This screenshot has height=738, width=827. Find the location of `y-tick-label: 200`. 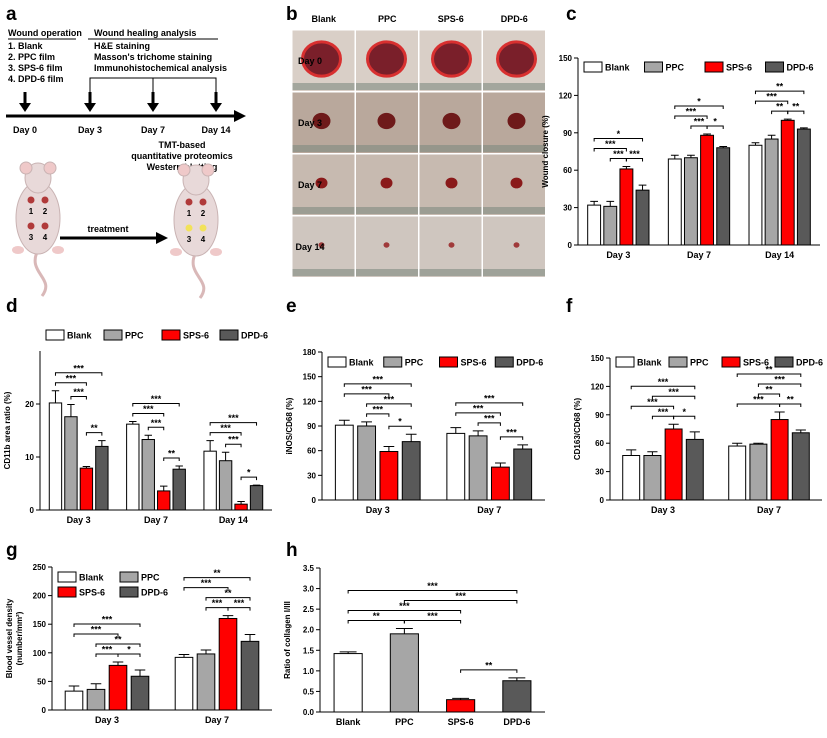

y-tick-label: 200 is located at coordinates (40, 596).